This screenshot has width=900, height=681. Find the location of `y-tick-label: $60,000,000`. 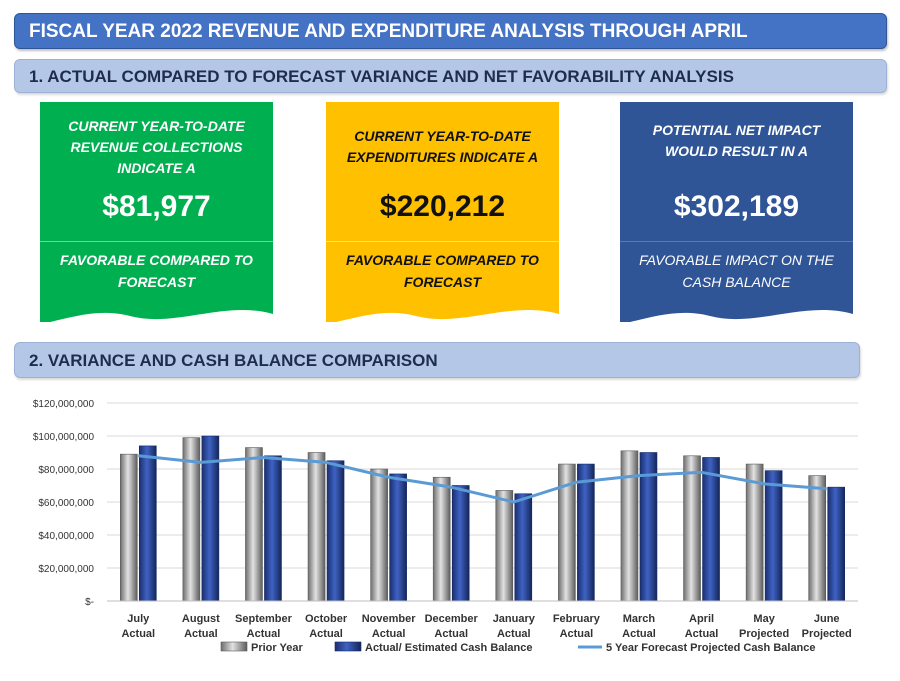

y-tick-label: $60,000,000 is located at coordinates (66, 503).